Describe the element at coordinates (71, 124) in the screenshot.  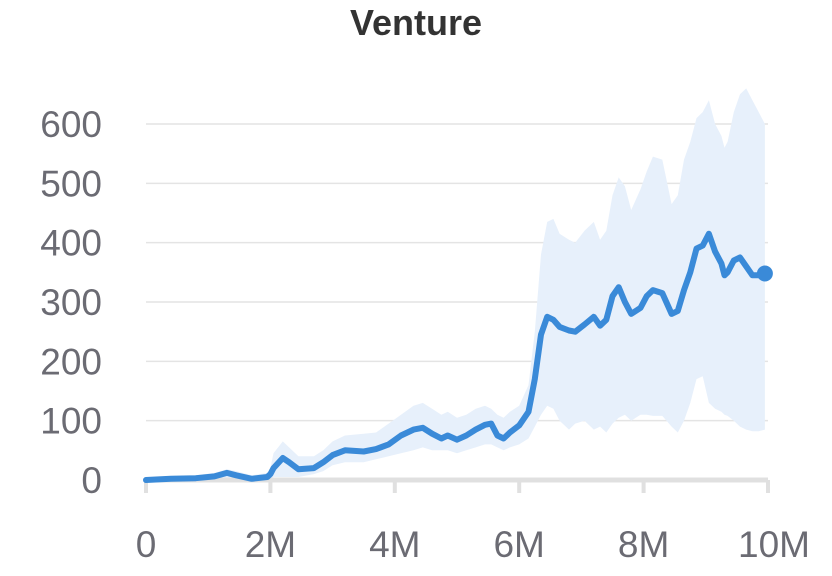
I see `y-tick-label: 600` at that location.